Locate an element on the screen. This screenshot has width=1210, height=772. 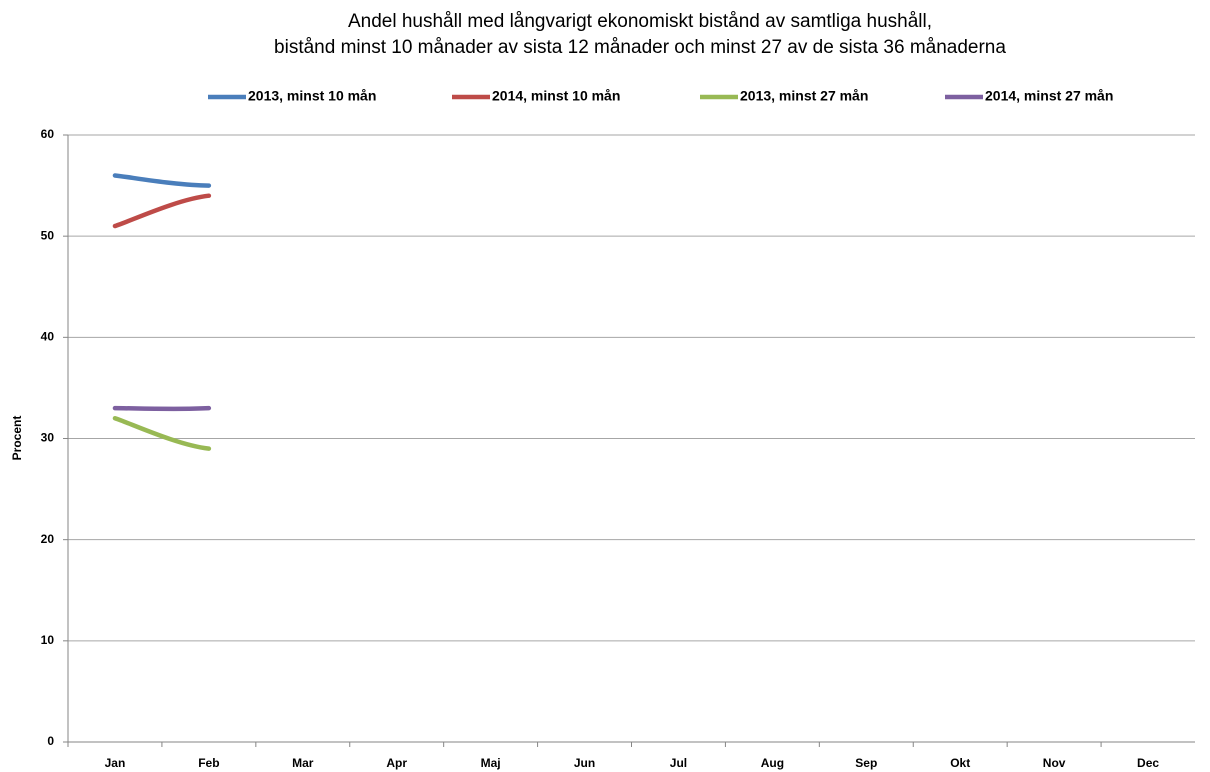
x-tick-label: Apr is located at coordinates (396, 763).